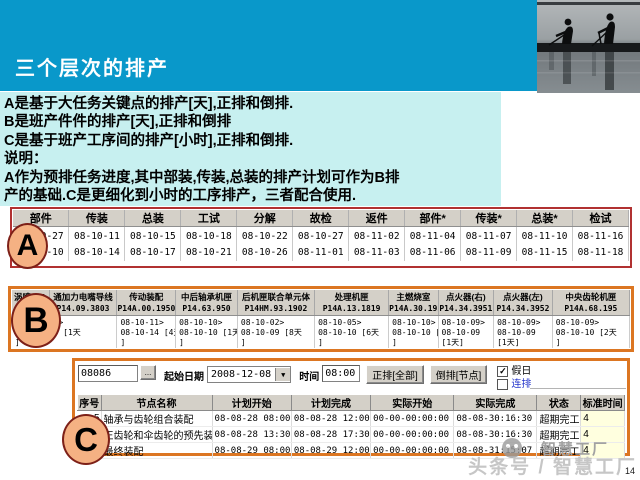 This screenshot has width=640, height=480. What do you see at coordinates (602, 403) in the screenshot?
I see `c-col-header: 标准时间` at bounding box center [602, 403].